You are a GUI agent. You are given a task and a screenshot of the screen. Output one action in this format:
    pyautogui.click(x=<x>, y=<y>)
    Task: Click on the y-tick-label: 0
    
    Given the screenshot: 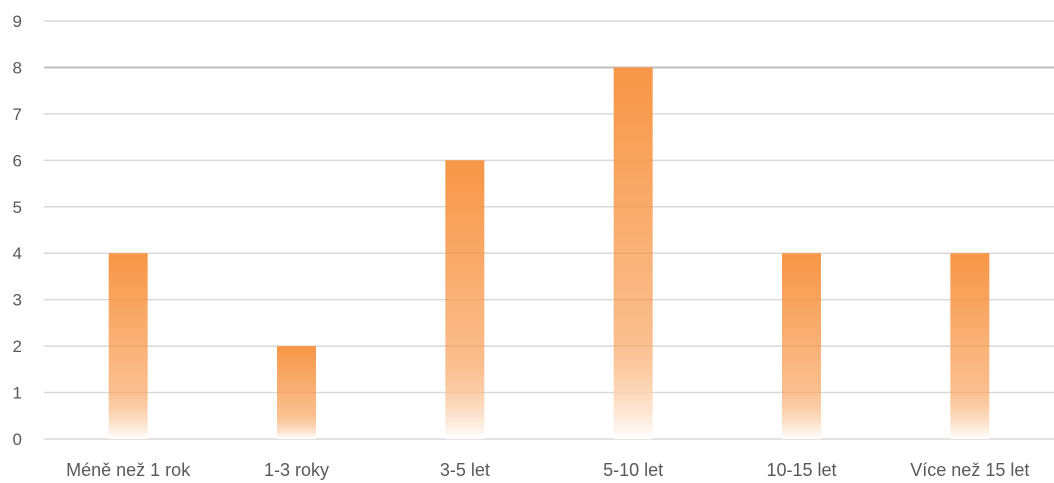 What is the action you would take?
    pyautogui.click(x=17, y=439)
    